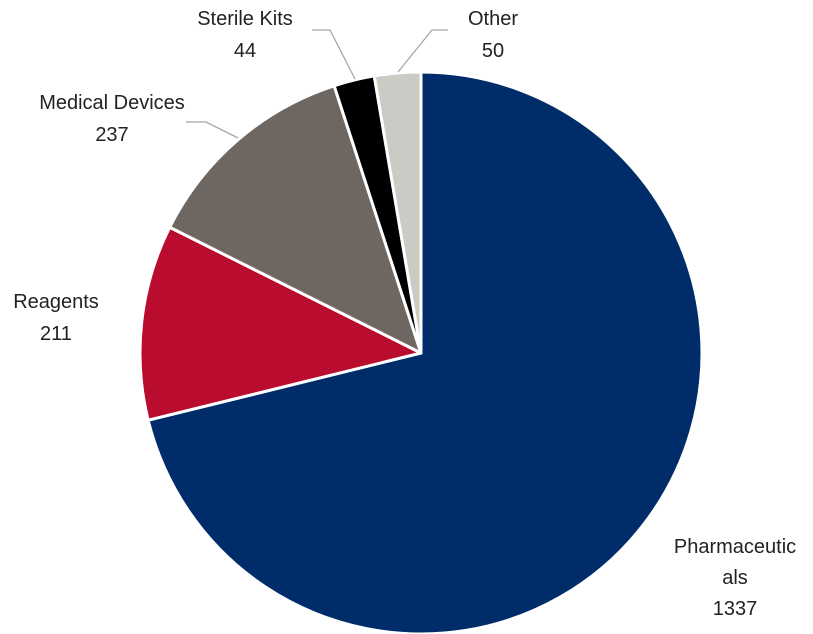  I want to click on label-pharmaceuticals-name-line2: als, so click(735, 578).